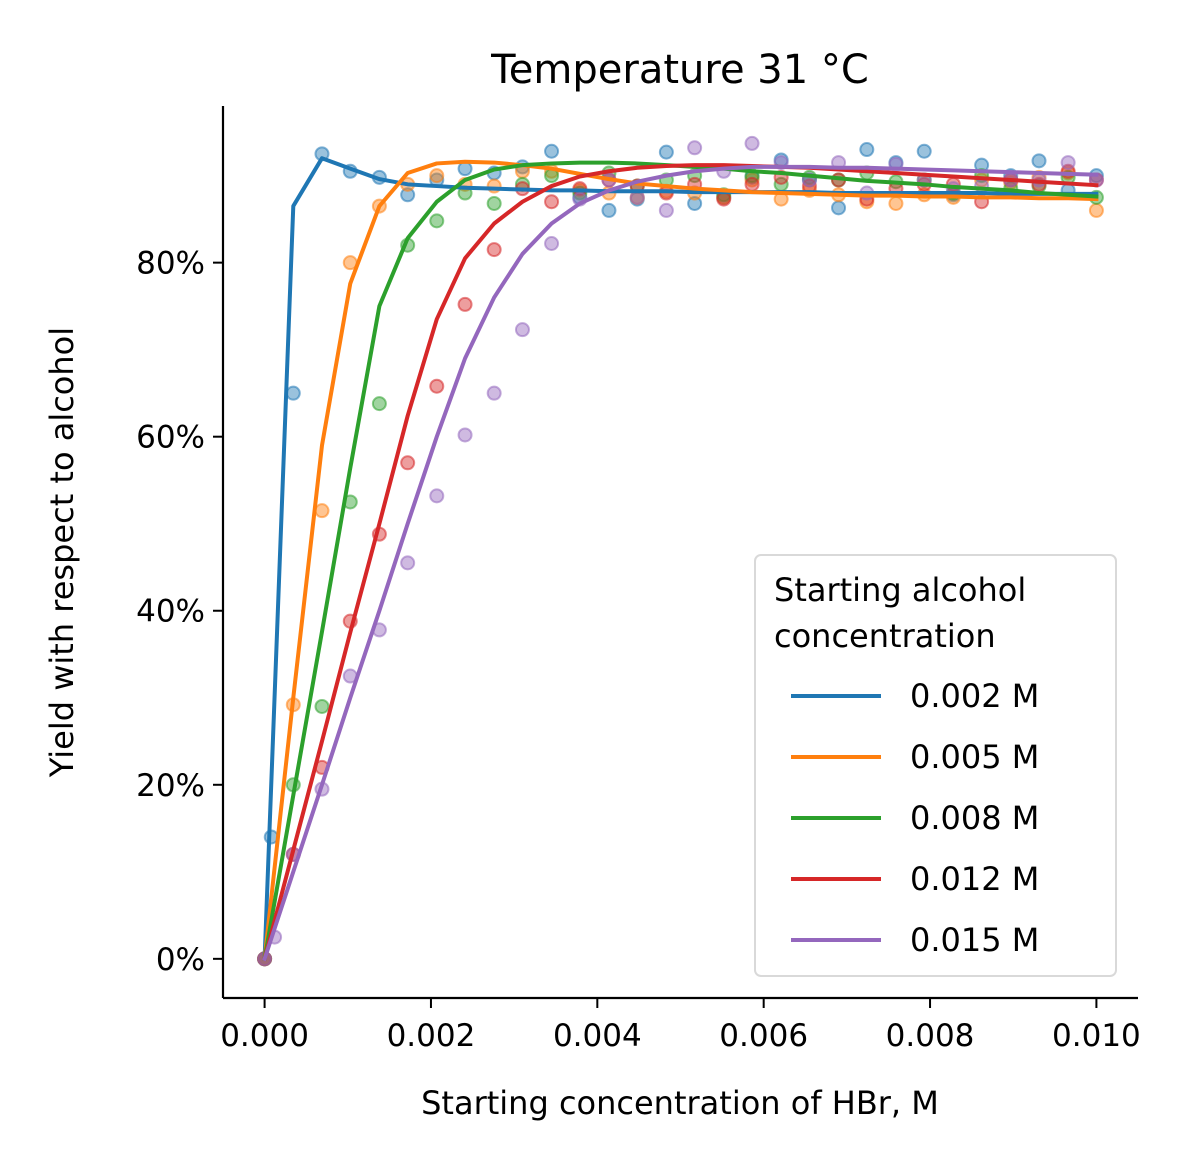  What do you see at coordinates (62, 552) in the screenshot?
I see `y-axis-label: Yield with respect to alcohol` at bounding box center [62, 552].